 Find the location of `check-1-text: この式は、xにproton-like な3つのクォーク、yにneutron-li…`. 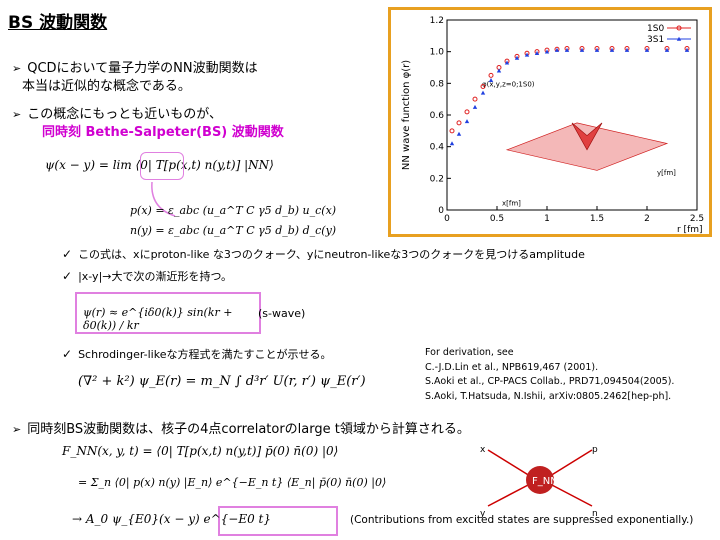

check-1-text: この式は、xにproton-like な3つのクォーク、yにneutron-li… is located at coordinates (331, 254).